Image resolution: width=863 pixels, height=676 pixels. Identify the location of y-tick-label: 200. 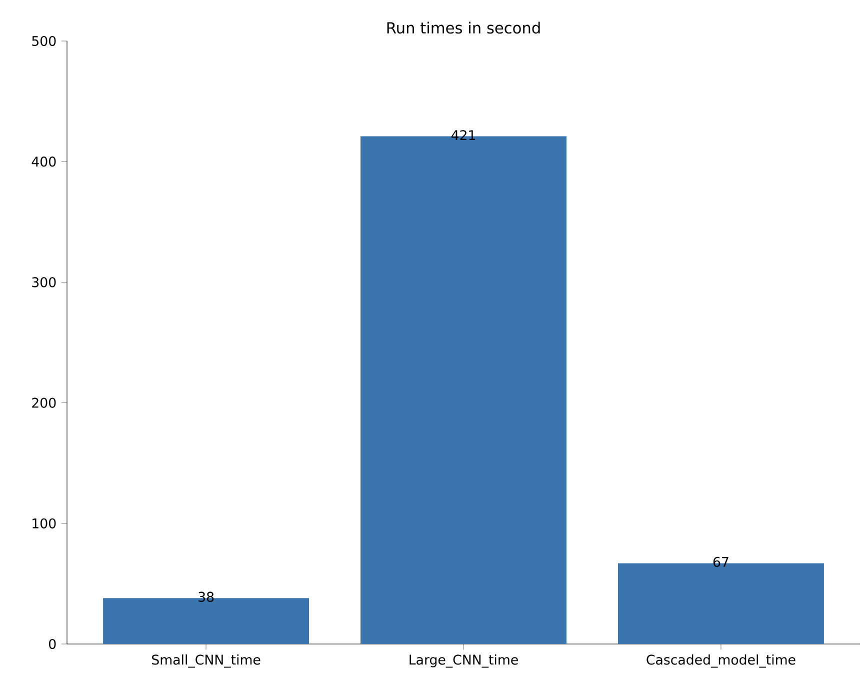
(44, 403).